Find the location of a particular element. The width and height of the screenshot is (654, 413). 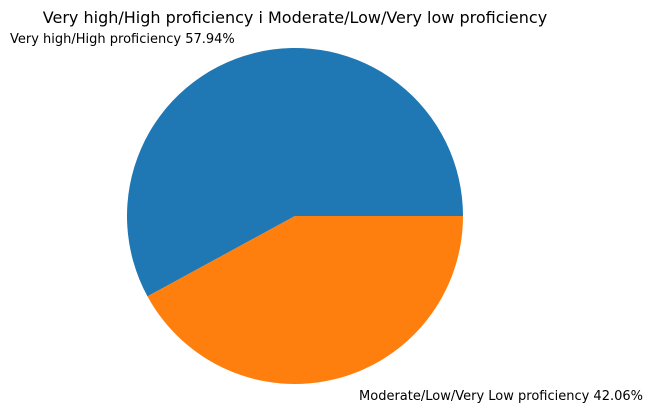

pie-slice-label-0: Very high/High proficiency 57.94% is located at coordinates (122, 39).